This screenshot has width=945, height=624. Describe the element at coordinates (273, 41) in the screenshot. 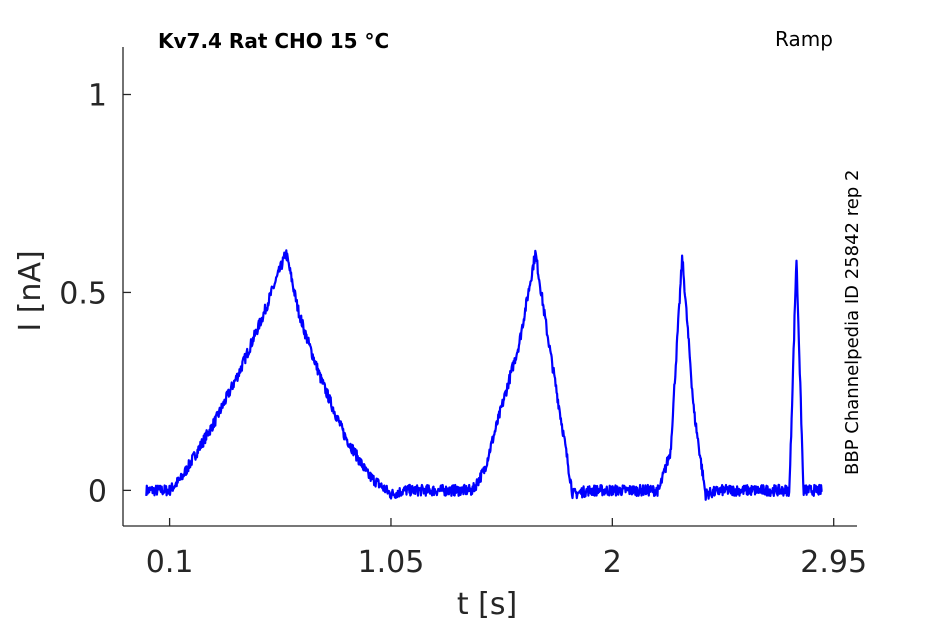

I see `chart-title: Kv7.4 Rat CHO 15 °C` at that location.